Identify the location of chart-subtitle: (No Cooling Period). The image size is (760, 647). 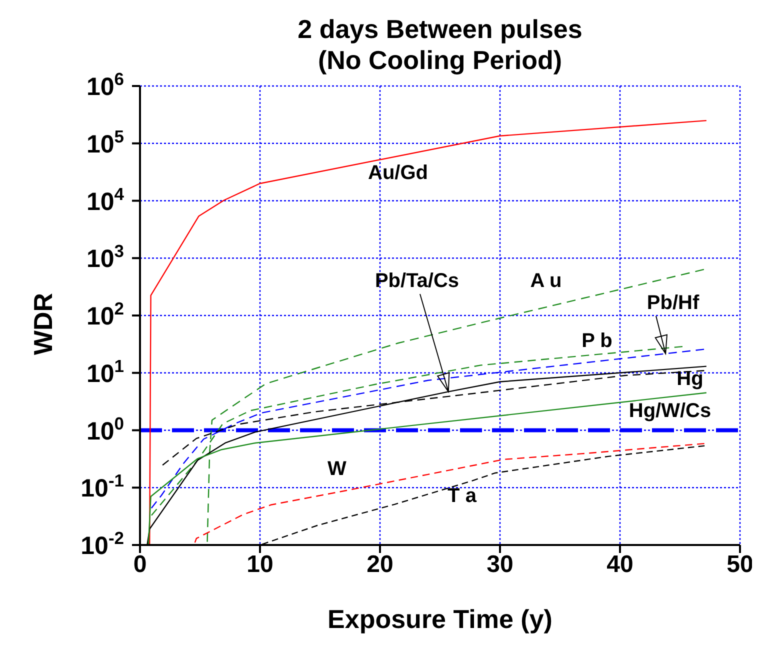
(440, 60).